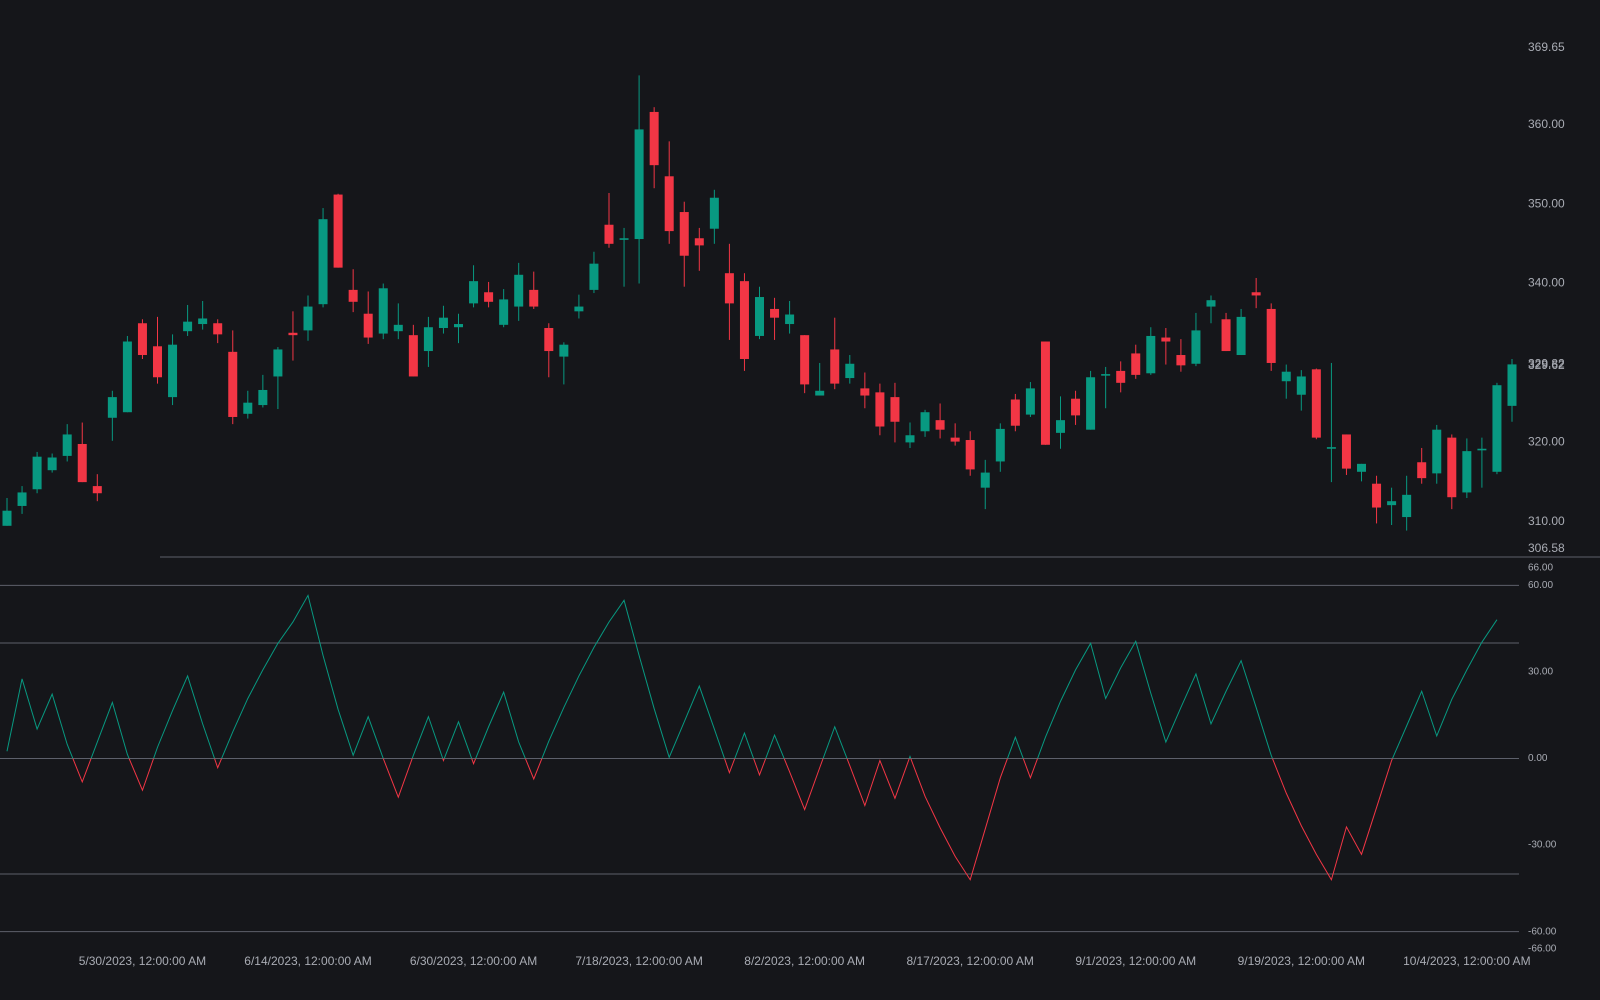 This screenshot has height=1000, width=1600. What do you see at coordinates (1540, 585) in the screenshot?
I see `y-tick-label: 60.00` at bounding box center [1540, 585].